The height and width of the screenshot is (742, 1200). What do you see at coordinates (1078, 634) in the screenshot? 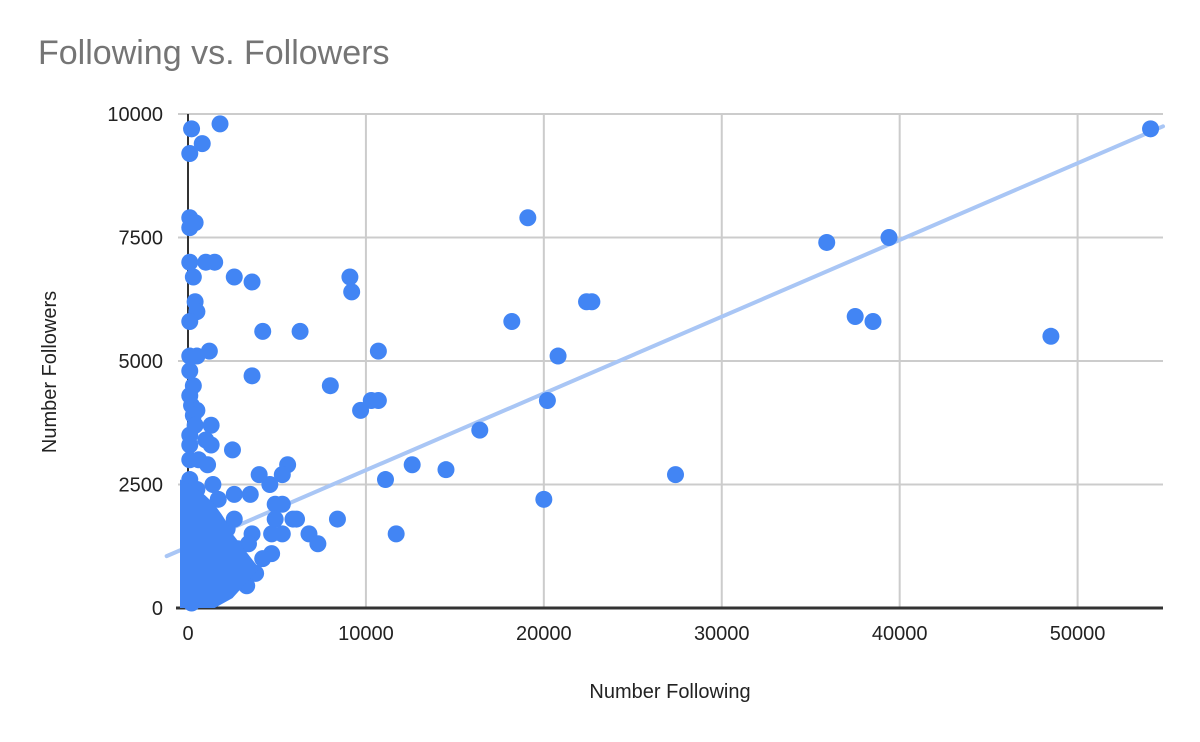
I see `x-tick-label: 50000` at bounding box center [1078, 634].